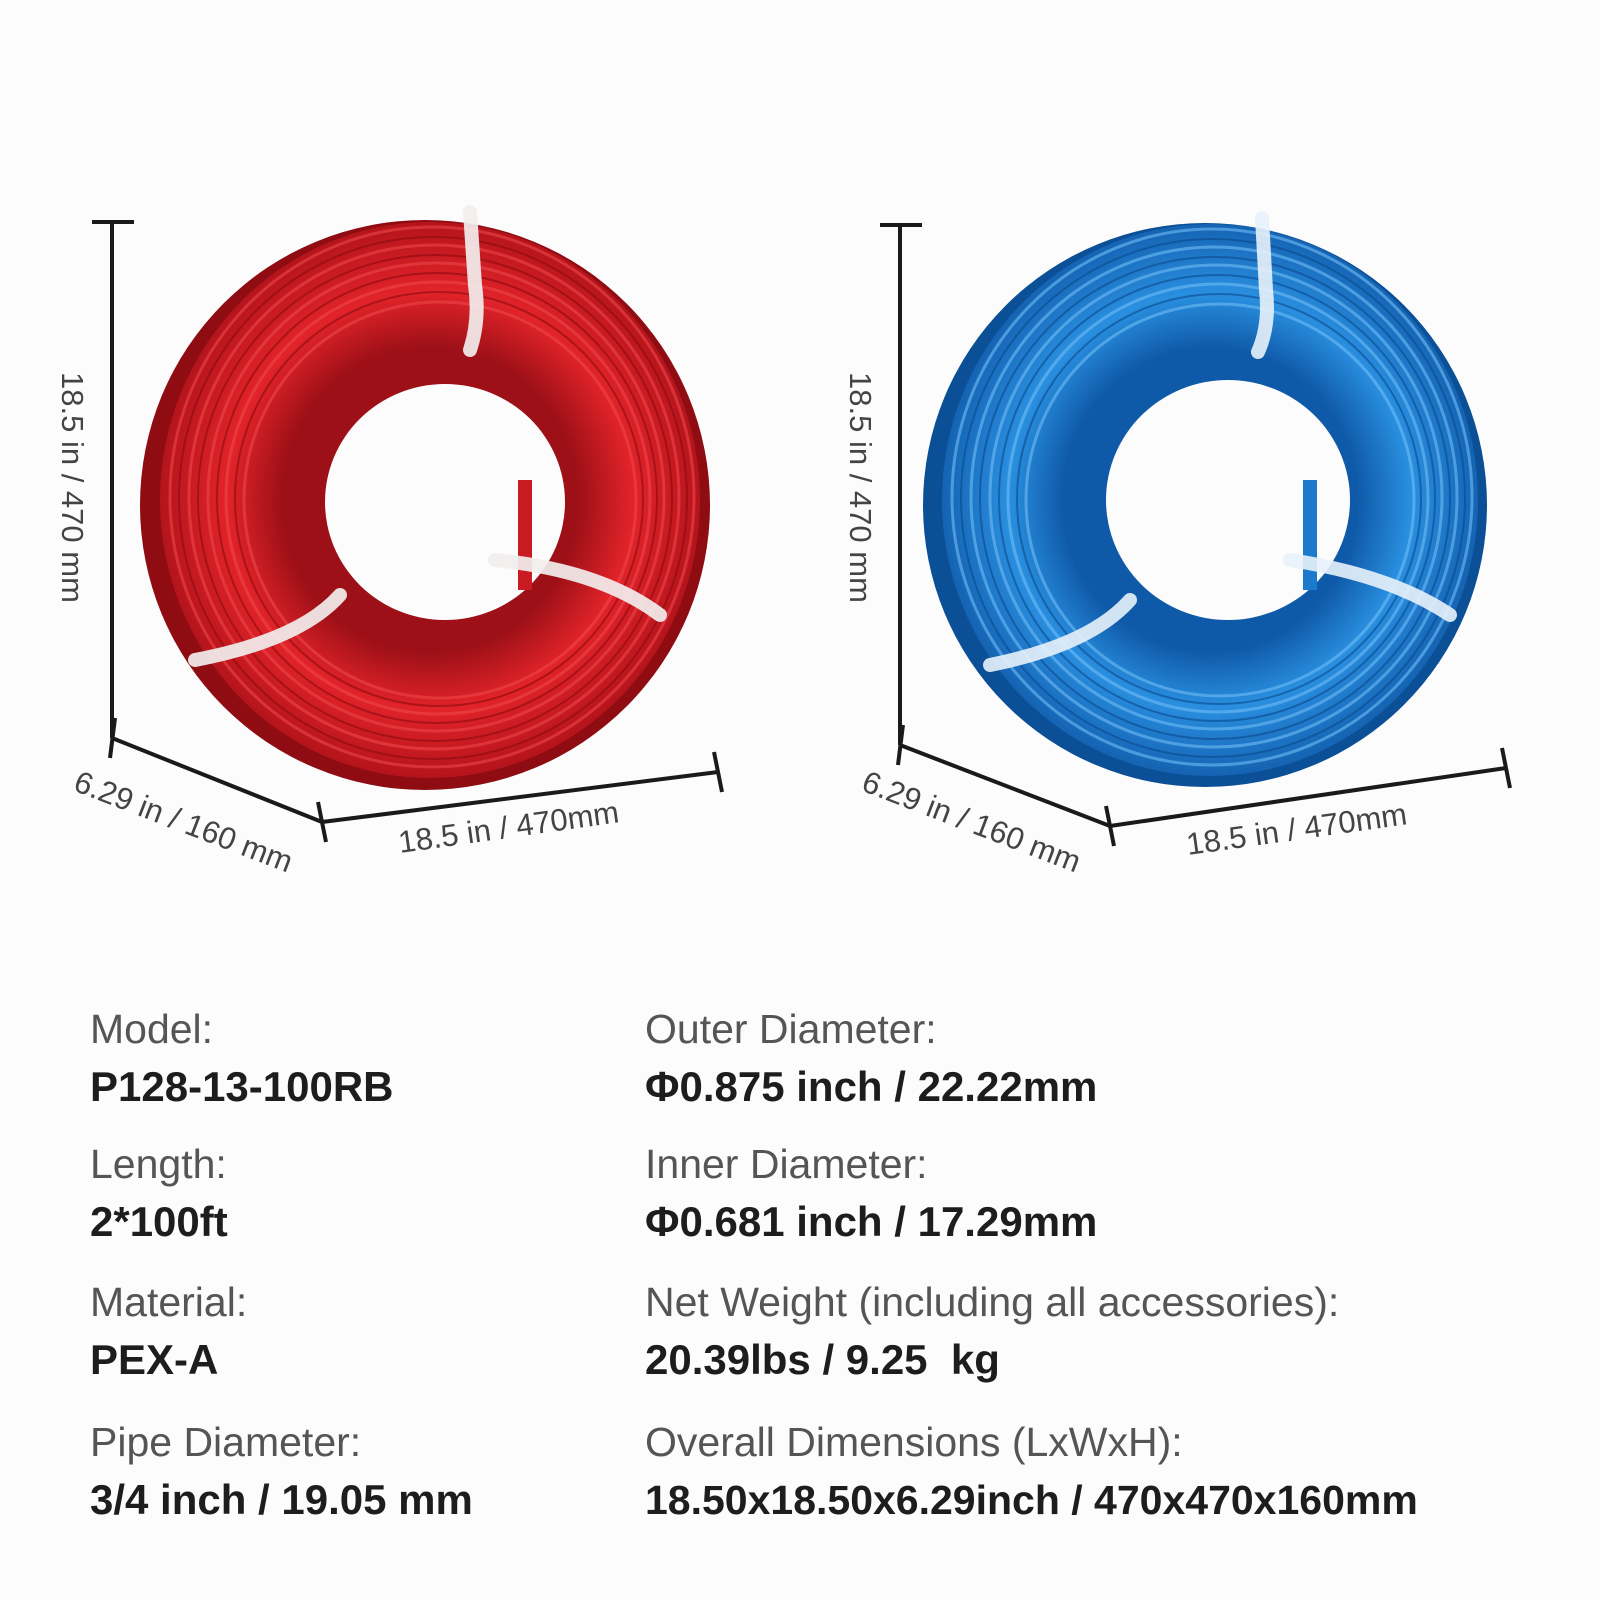 The width and height of the screenshot is (1600, 1600). What do you see at coordinates (871, 1058) in the screenshot?
I see `spec-outer-diameter: Outer Diameter: Φ0.875 inch / 22.22mm` at bounding box center [871, 1058].